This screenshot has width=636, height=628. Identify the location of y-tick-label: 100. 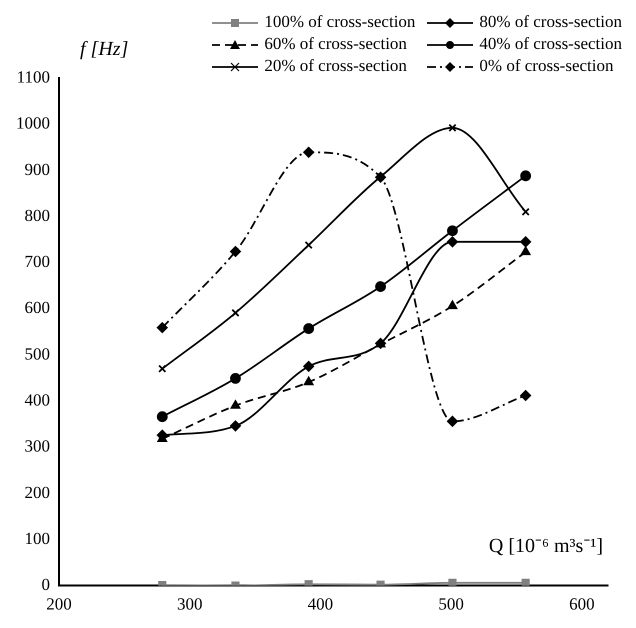
(37, 538).